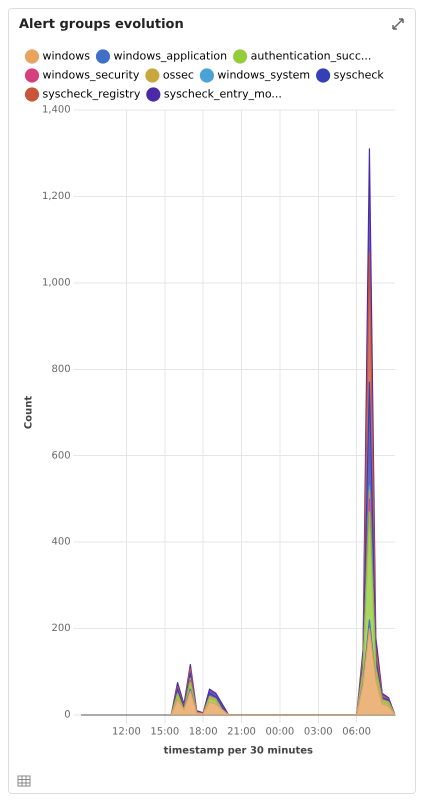  Describe the element at coordinates (203, 732) in the screenshot. I see `x-tick-label: 18:00` at that location.